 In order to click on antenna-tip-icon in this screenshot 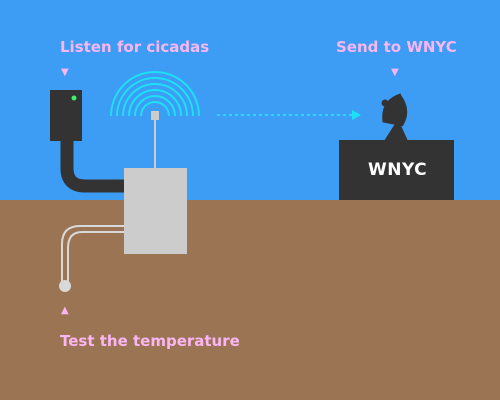, I will do `click(155, 115)`.